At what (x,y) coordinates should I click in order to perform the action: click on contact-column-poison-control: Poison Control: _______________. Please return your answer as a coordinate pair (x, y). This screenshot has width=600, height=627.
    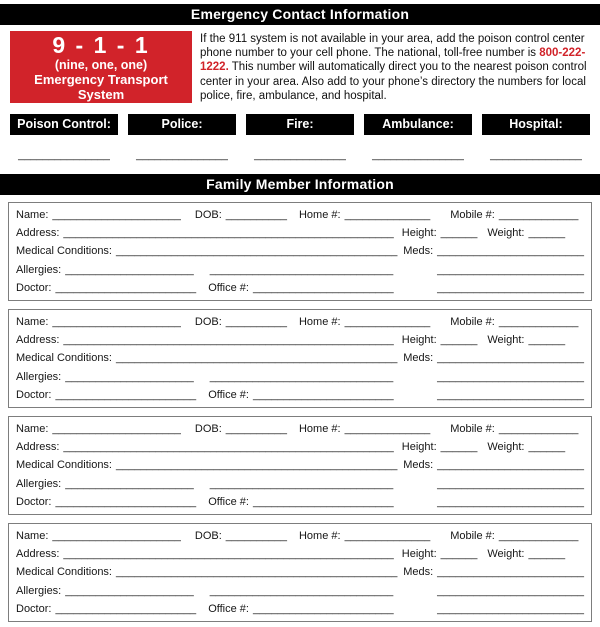
    Looking at the image, I should click on (64, 138).